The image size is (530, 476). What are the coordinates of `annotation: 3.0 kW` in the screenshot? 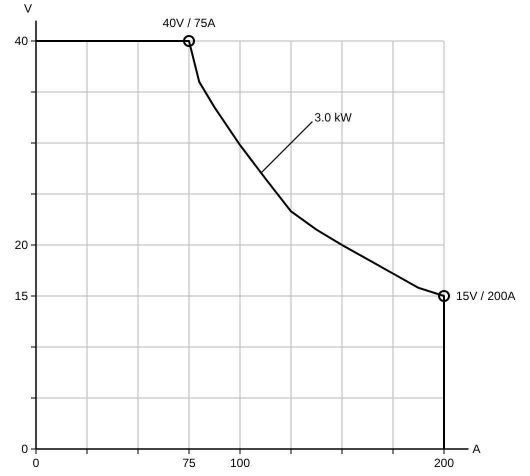 It's located at (333, 117).